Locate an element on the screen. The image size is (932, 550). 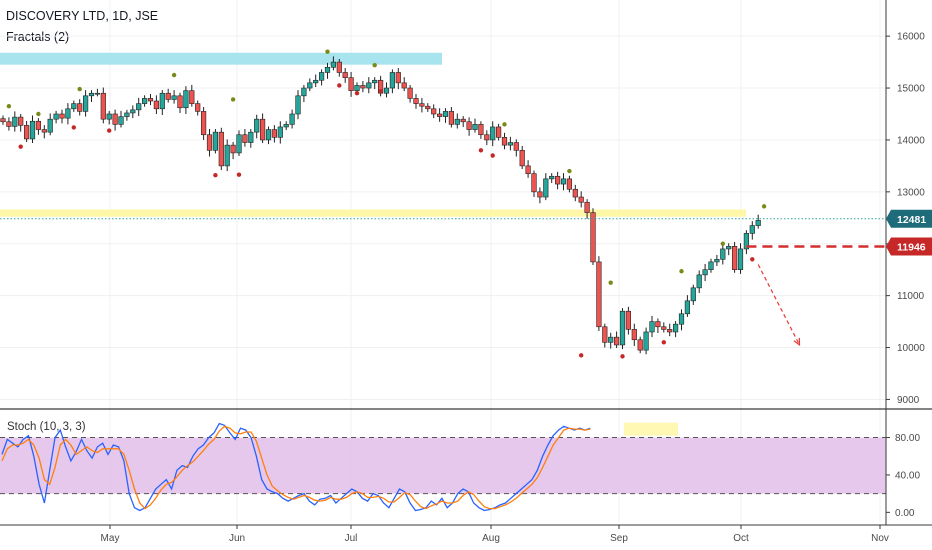
projection-arrowhead is located at coordinates (797, 342).